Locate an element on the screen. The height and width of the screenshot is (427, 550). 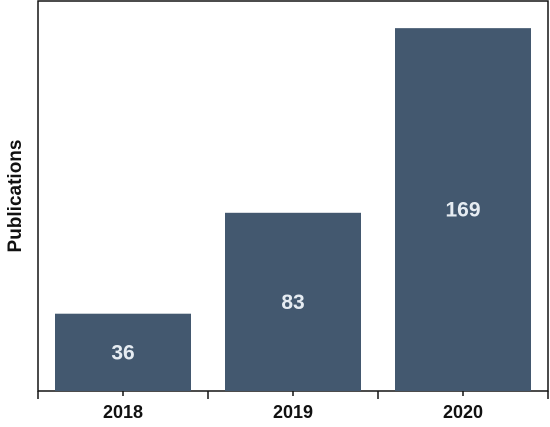
data-label-2020: 169 is located at coordinates (462, 210).